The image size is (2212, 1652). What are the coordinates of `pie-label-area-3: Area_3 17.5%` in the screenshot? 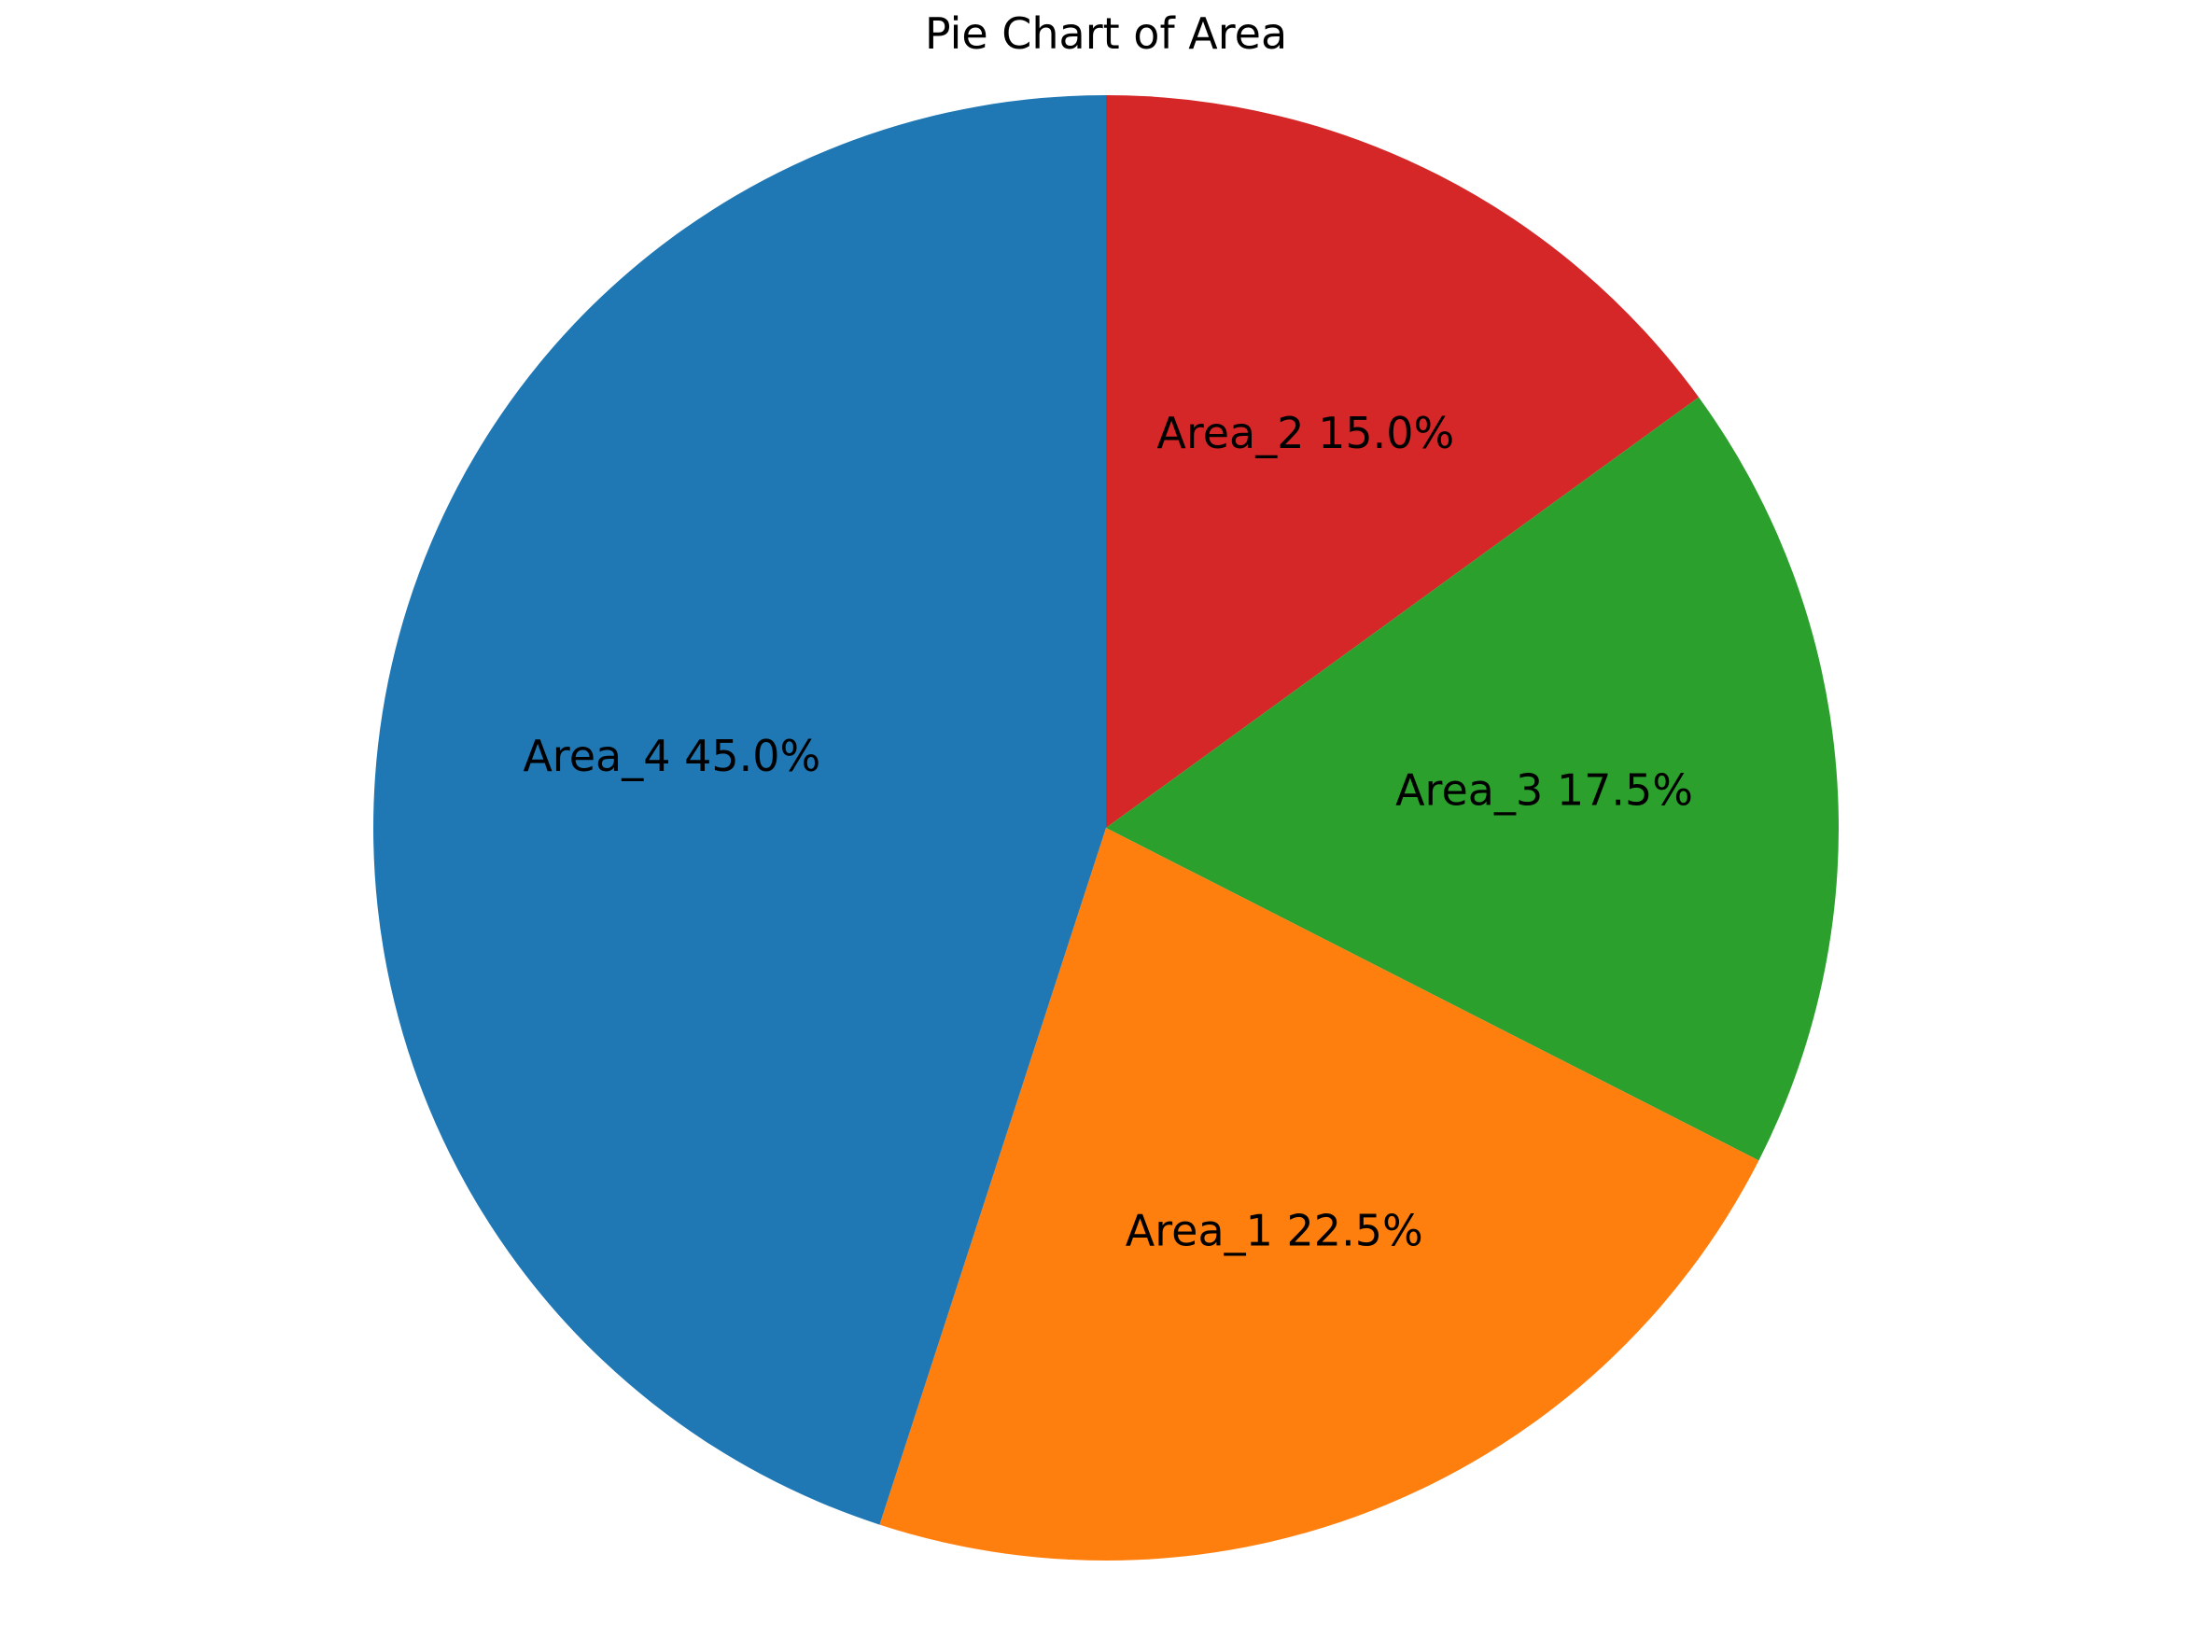 It's located at (1544, 790).